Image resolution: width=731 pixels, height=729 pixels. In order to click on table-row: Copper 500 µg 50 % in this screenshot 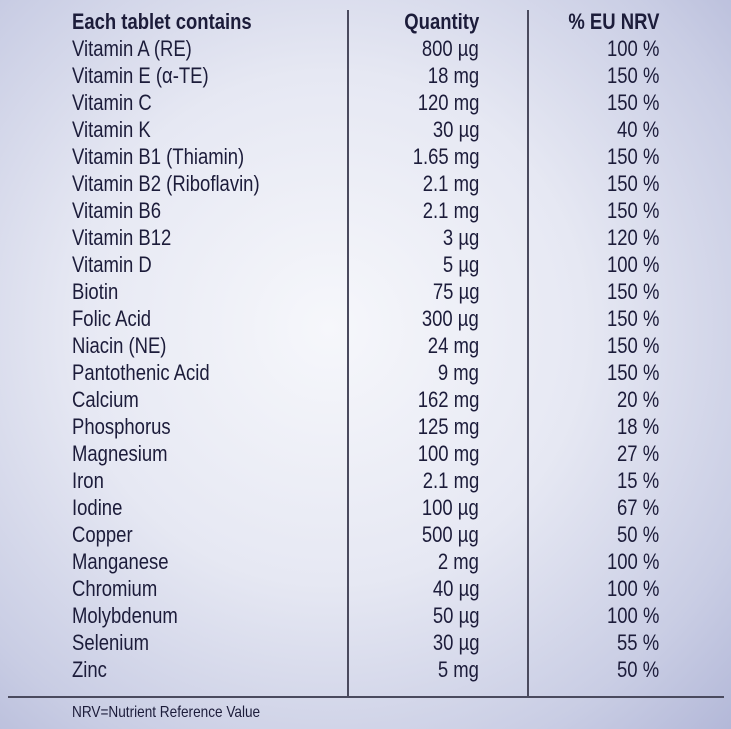, I will do `click(365, 534)`.